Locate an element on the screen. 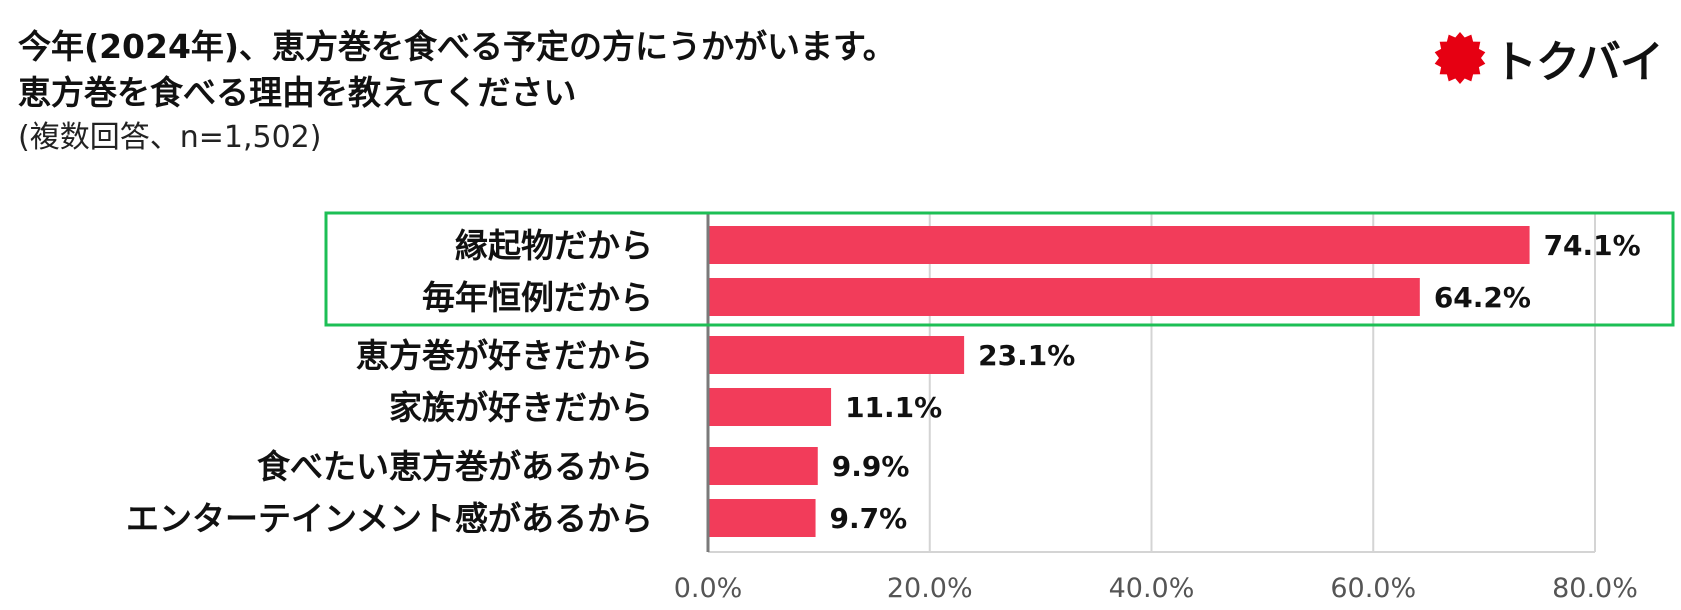  category-label: 毎年恒例だから is located at coordinates (537, 297).